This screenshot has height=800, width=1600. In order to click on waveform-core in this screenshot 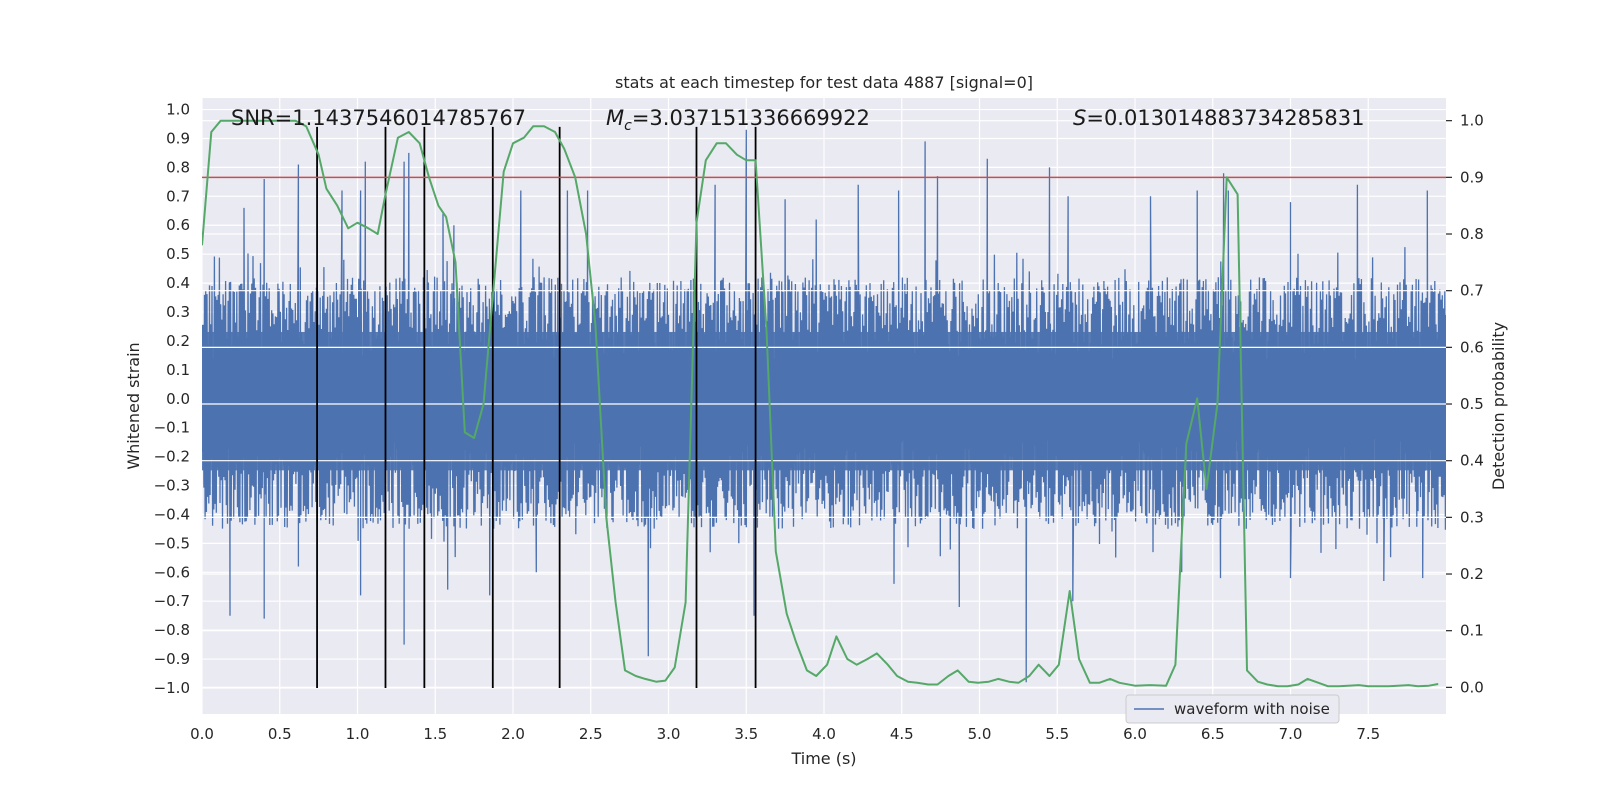, I will do `click(824, 401)`.